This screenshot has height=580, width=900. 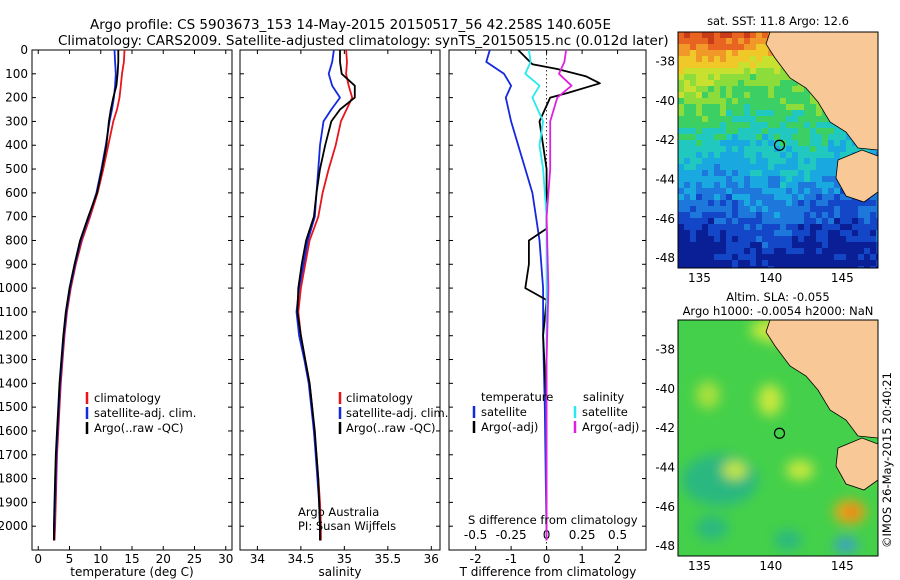 I want to click on sla-land-tasmania, so click(x=856, y=464).